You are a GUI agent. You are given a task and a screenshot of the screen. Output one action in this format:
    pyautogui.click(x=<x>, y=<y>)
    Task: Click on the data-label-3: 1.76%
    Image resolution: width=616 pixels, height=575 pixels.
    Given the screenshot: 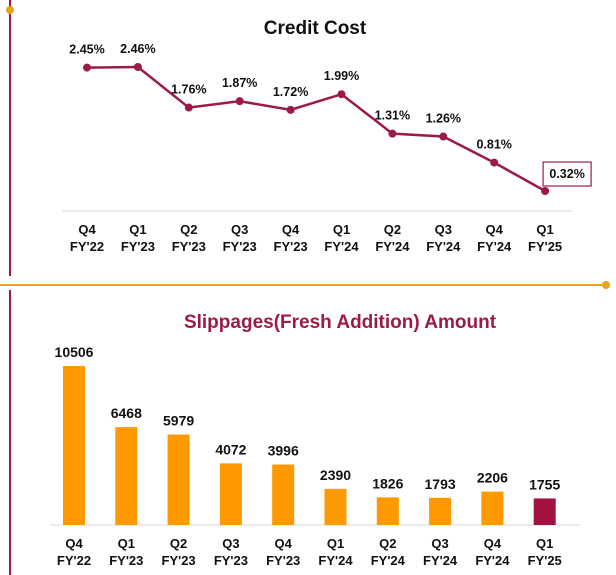 What is the action you would take?
    pyautogui.click(x=188, y=90)
    